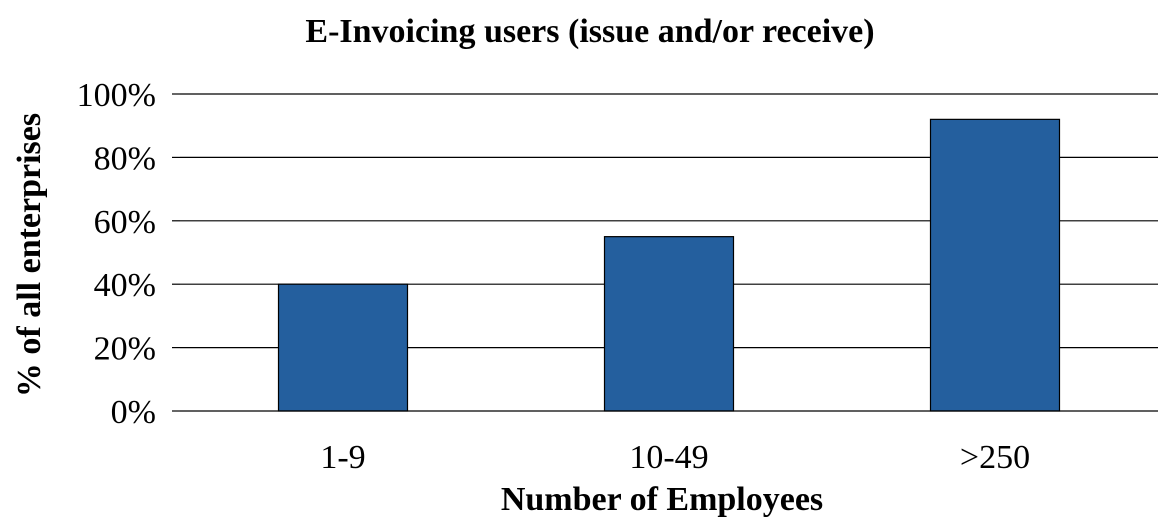  Describe the element at coordinates (125, 158) in the screenshot. I see `y-tick-label: 80%` at that location.